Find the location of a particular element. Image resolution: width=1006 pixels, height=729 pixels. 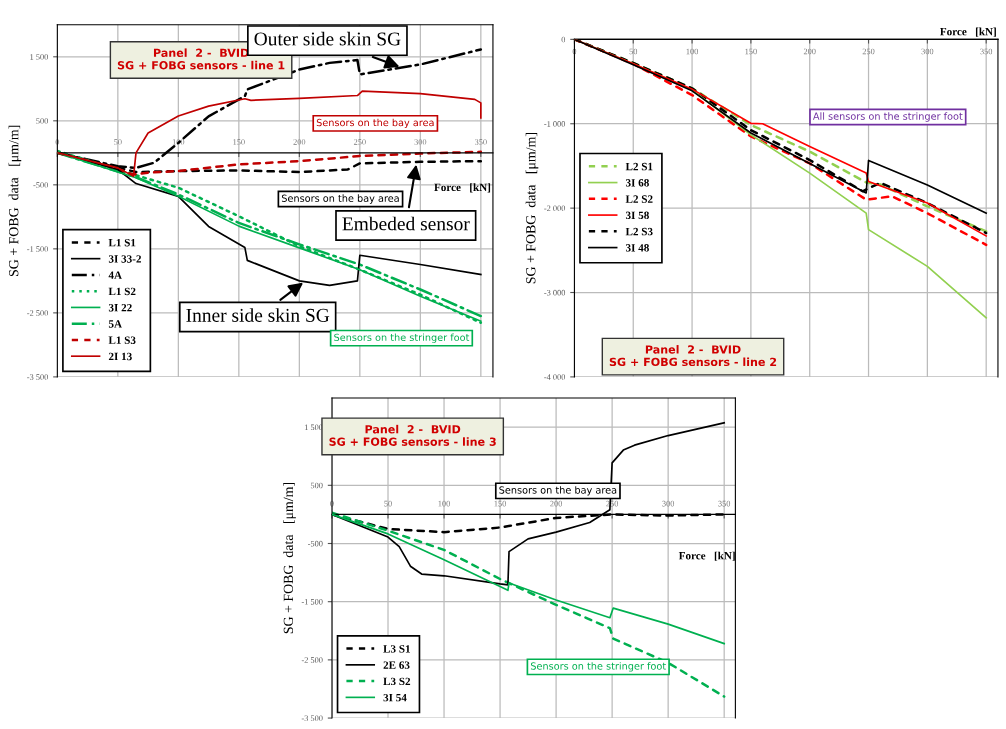

legend-label: L2 S2 is located at coordinates (639, 199).